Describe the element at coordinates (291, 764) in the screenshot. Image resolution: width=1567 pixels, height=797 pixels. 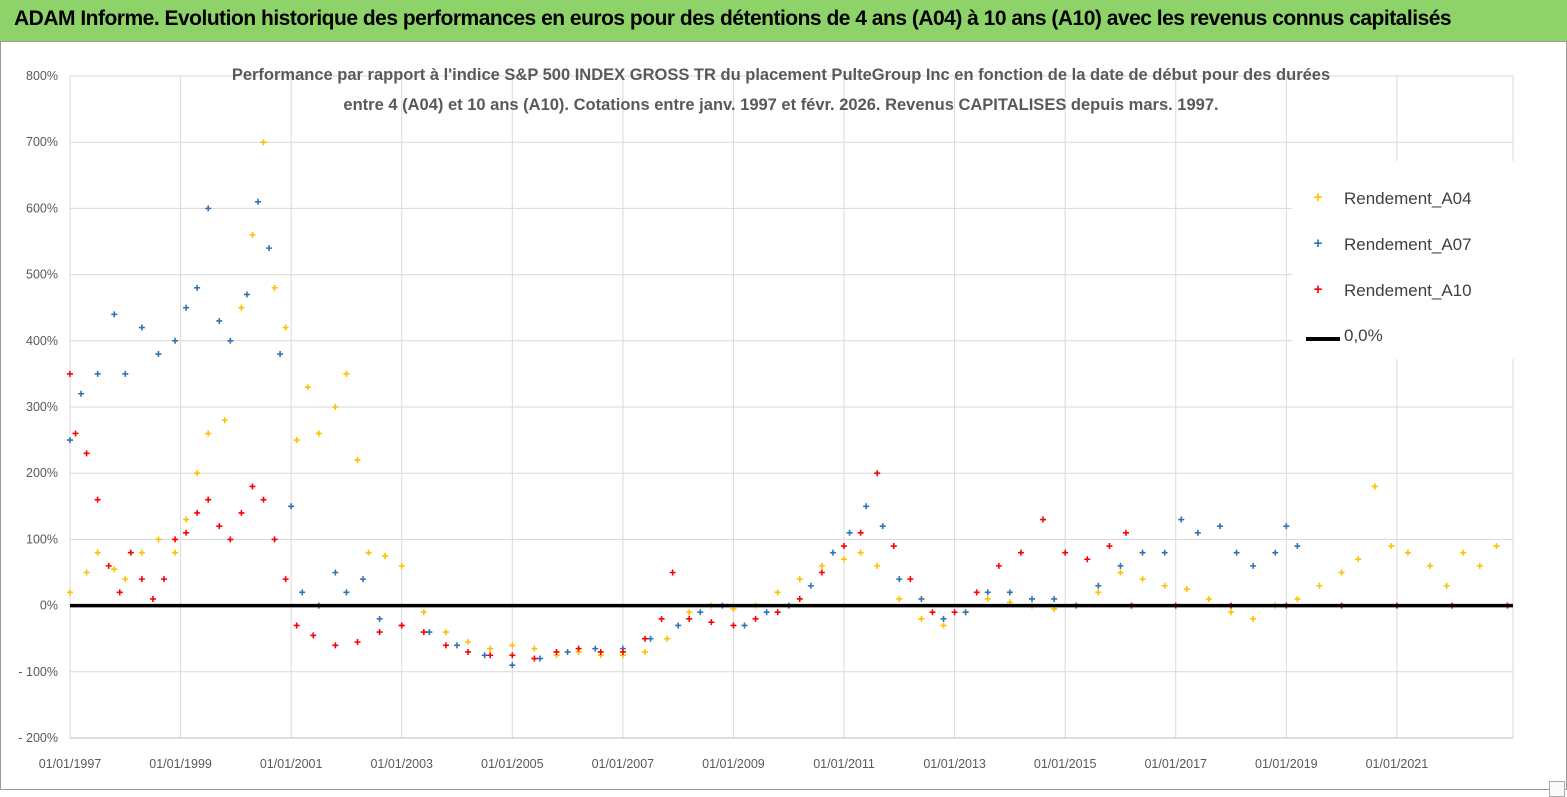
I see `x-tick-label: 01/01/2001` at that location.